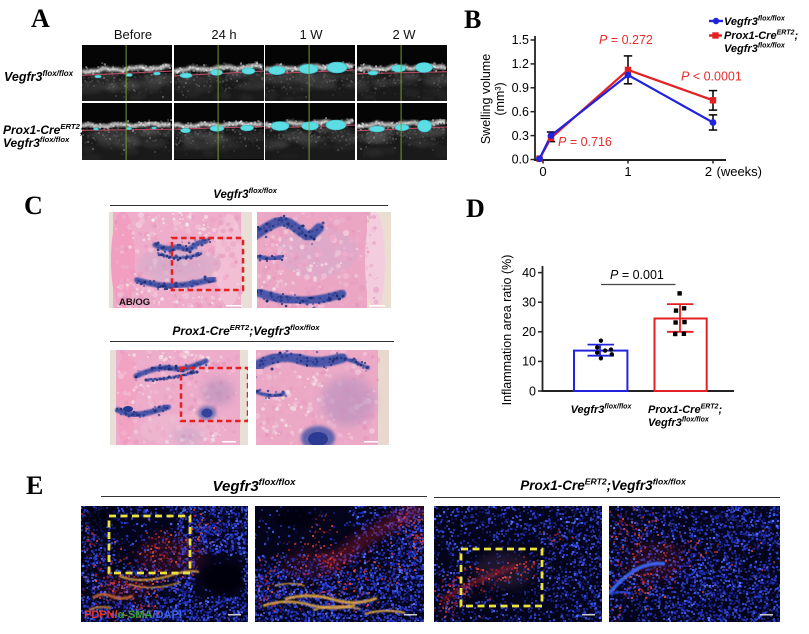 Image resolution: width=809 pixels, height=634 pixels. Describe the element at coordinates (711, 77) in the screenshot. I see `svg-text: P < 0.0001` at that location.